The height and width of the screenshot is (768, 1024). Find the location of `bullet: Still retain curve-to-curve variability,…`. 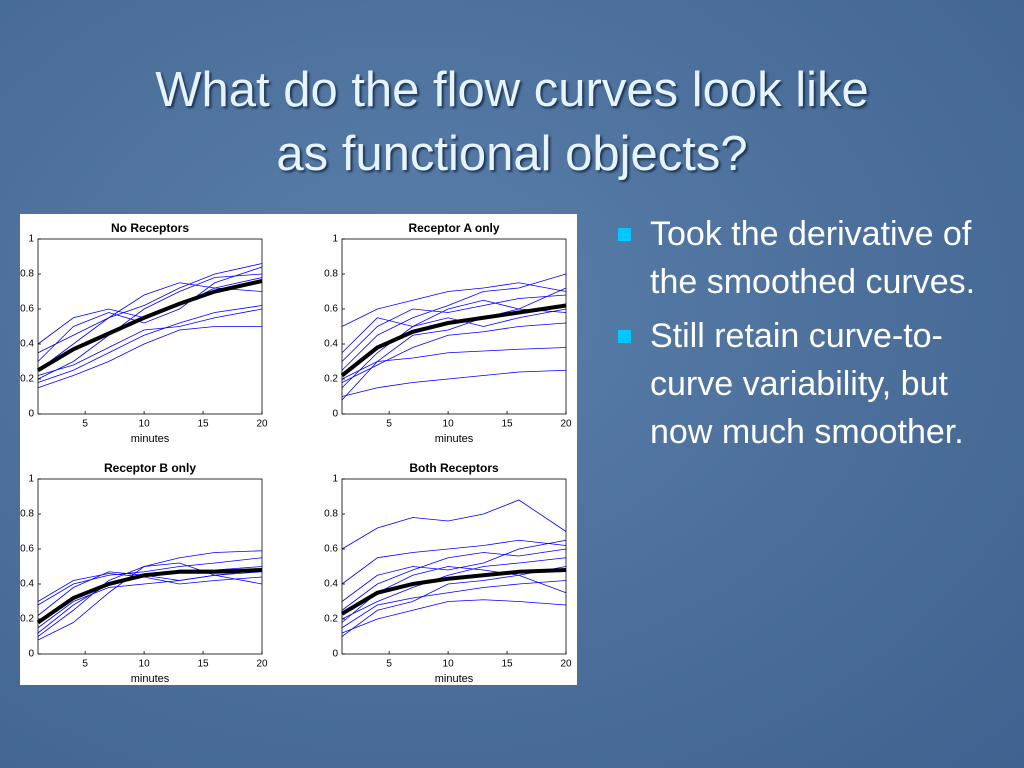

bullet: Still retain curve-to-curve variability,… is located at coordinates (812, 384).